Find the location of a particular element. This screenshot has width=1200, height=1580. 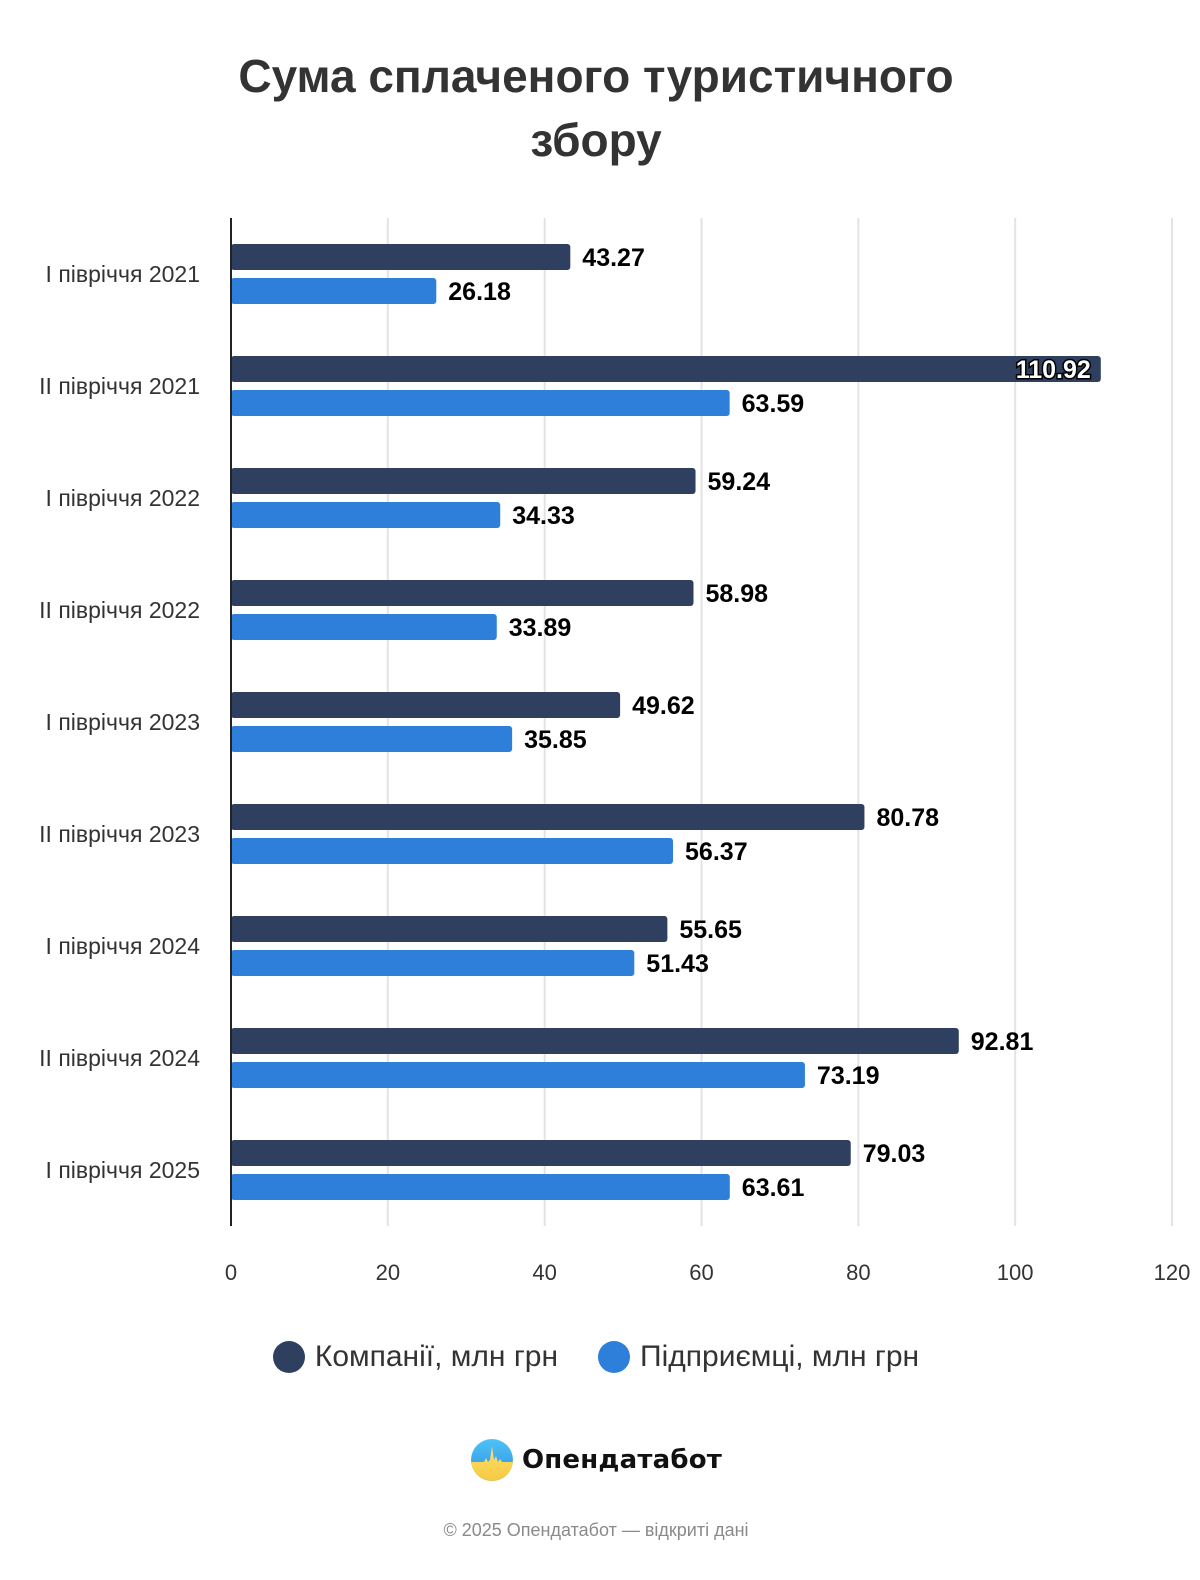

category-label: I півріччя 2025 is located at coordinates (123, 1170).